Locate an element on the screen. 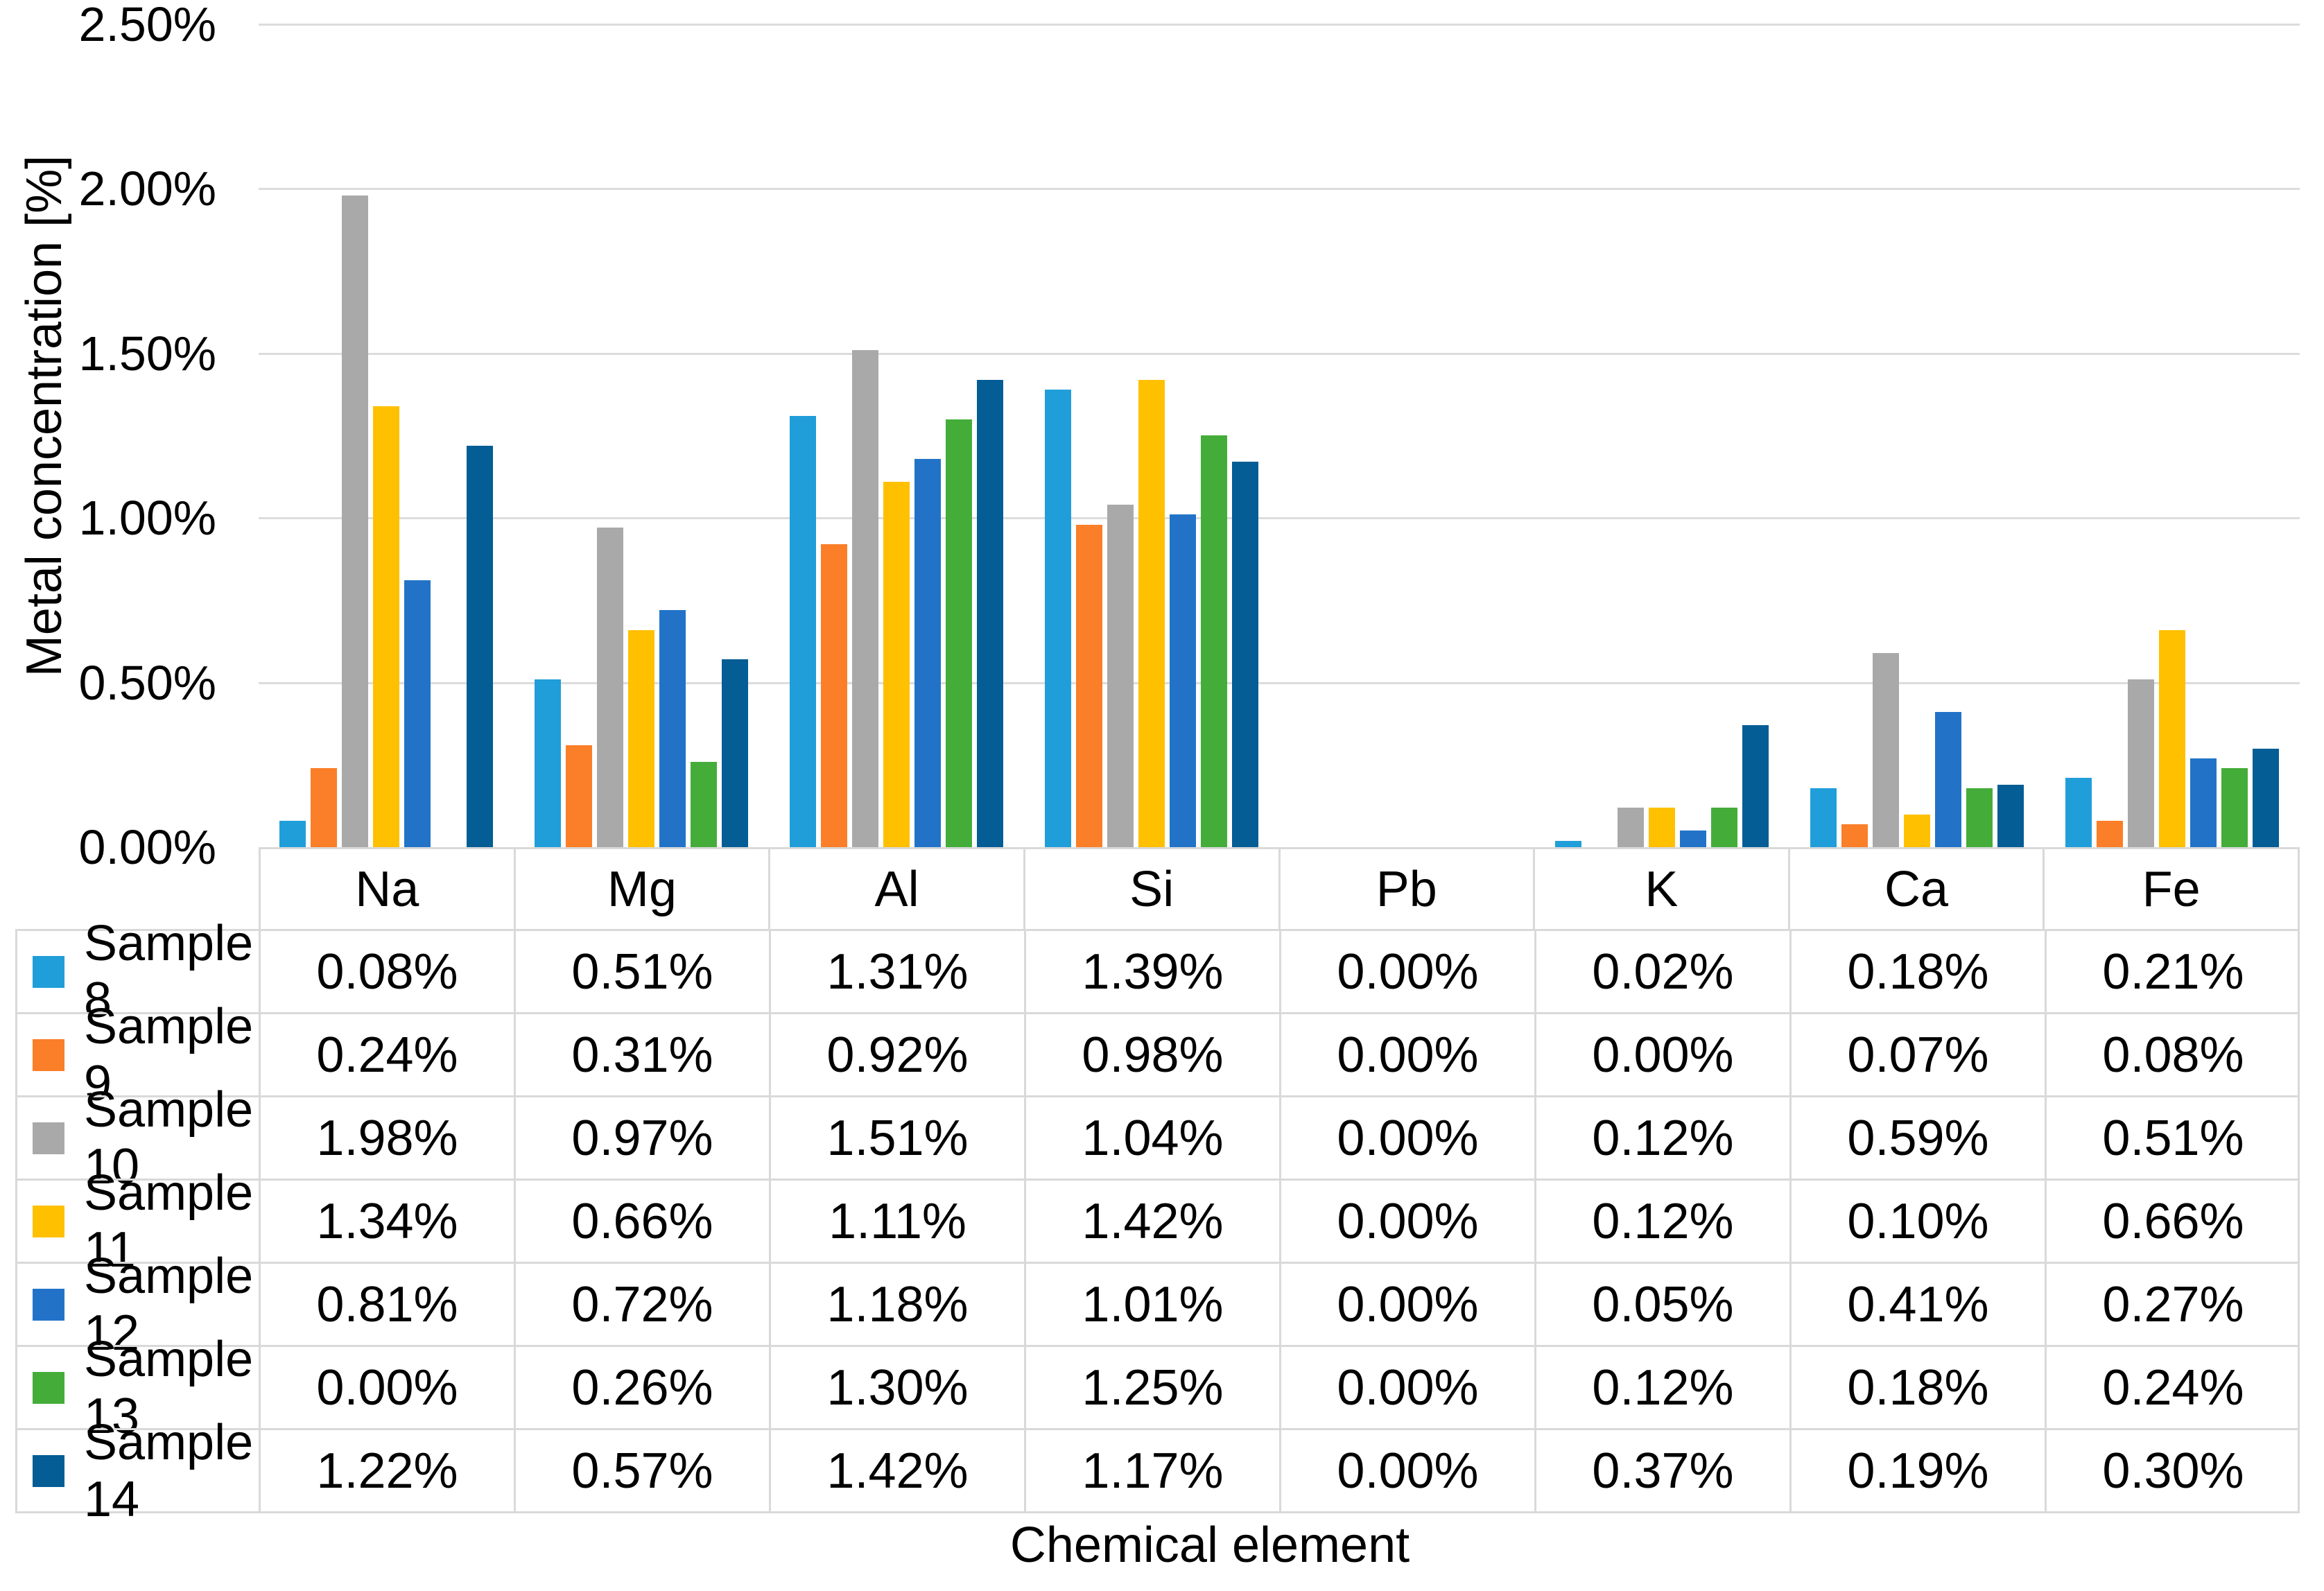 The height and width of the screenshot is (1591, 2324). y-tick-label: 2.00% is located at coordinates (147, 189).